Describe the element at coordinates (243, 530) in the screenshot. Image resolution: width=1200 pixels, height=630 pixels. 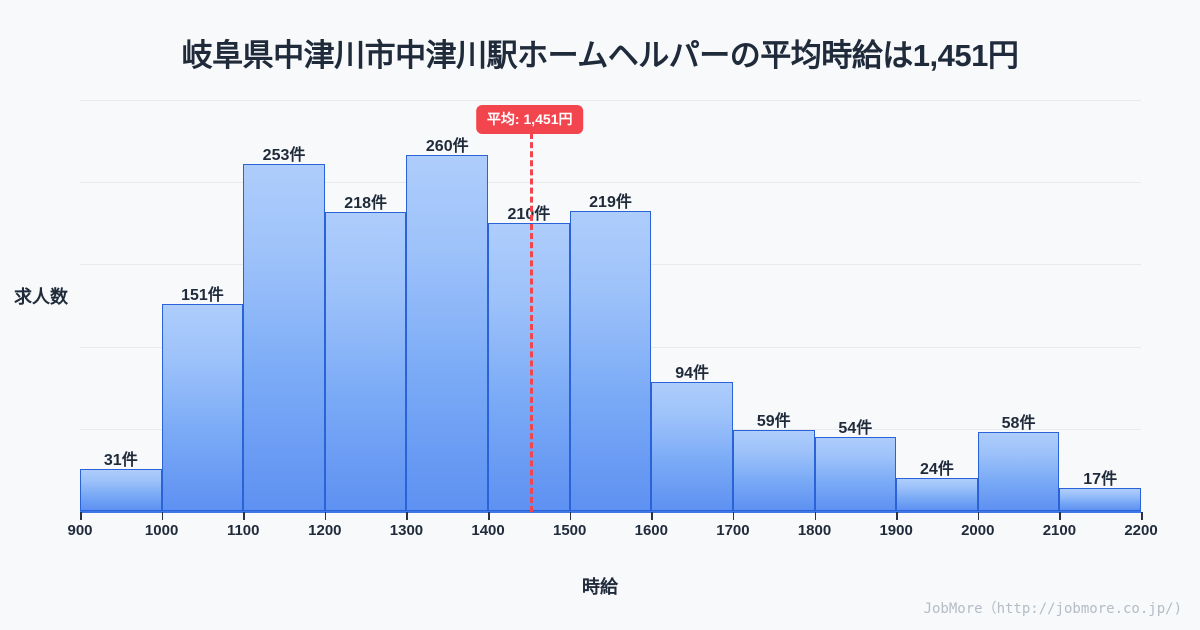
I see `x-tick-label: 1100` at that location.